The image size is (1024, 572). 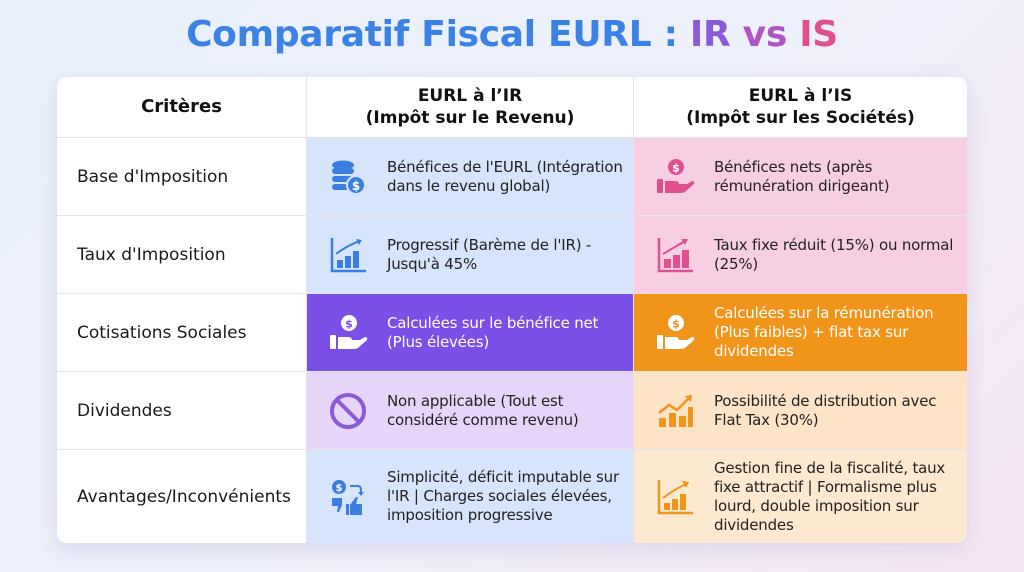 I want to click on is-taux-text: Taux fixe réduit (15%) ou normal (25%), so click(x=834, y=254).